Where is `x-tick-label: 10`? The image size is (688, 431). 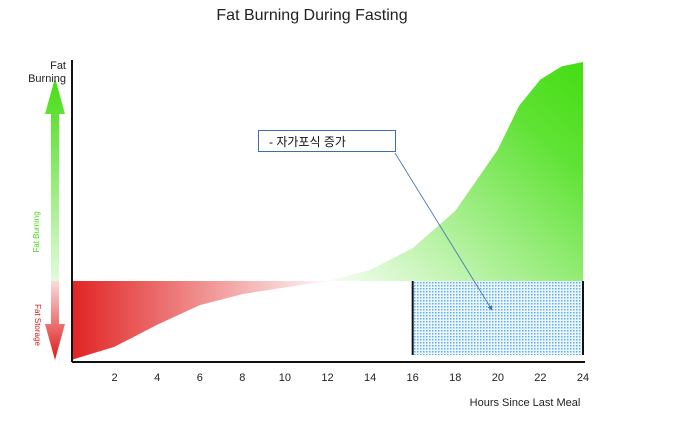
x-tick-label: 10 is located at coordinates (285, 378).